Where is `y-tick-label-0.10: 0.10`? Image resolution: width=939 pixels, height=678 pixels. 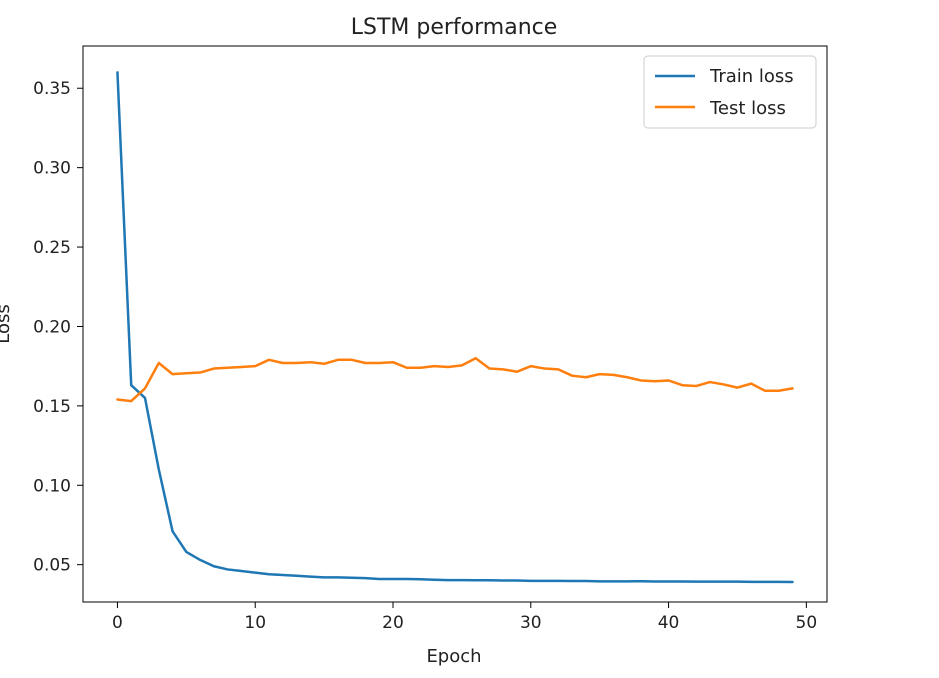 y-tick-label-0.10: 0.10 is located at coordinates (52, 486).